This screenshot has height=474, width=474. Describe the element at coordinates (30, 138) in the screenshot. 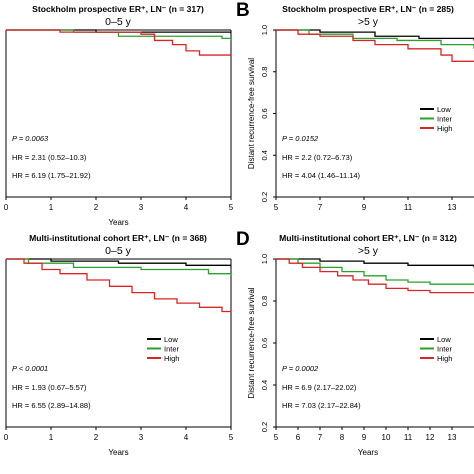

I see `p-value-annotation: P = 0.0063` at that location.